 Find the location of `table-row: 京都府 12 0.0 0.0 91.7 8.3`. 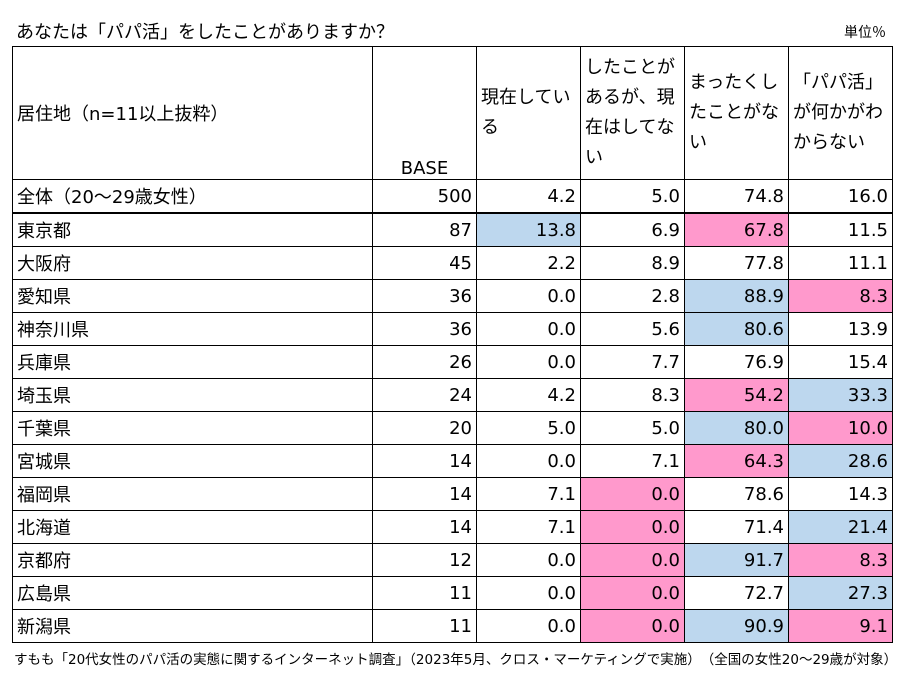

table-row: 京都府 12 0.0 0.0 91.7 8.3 is located at coordinates (452, 560).